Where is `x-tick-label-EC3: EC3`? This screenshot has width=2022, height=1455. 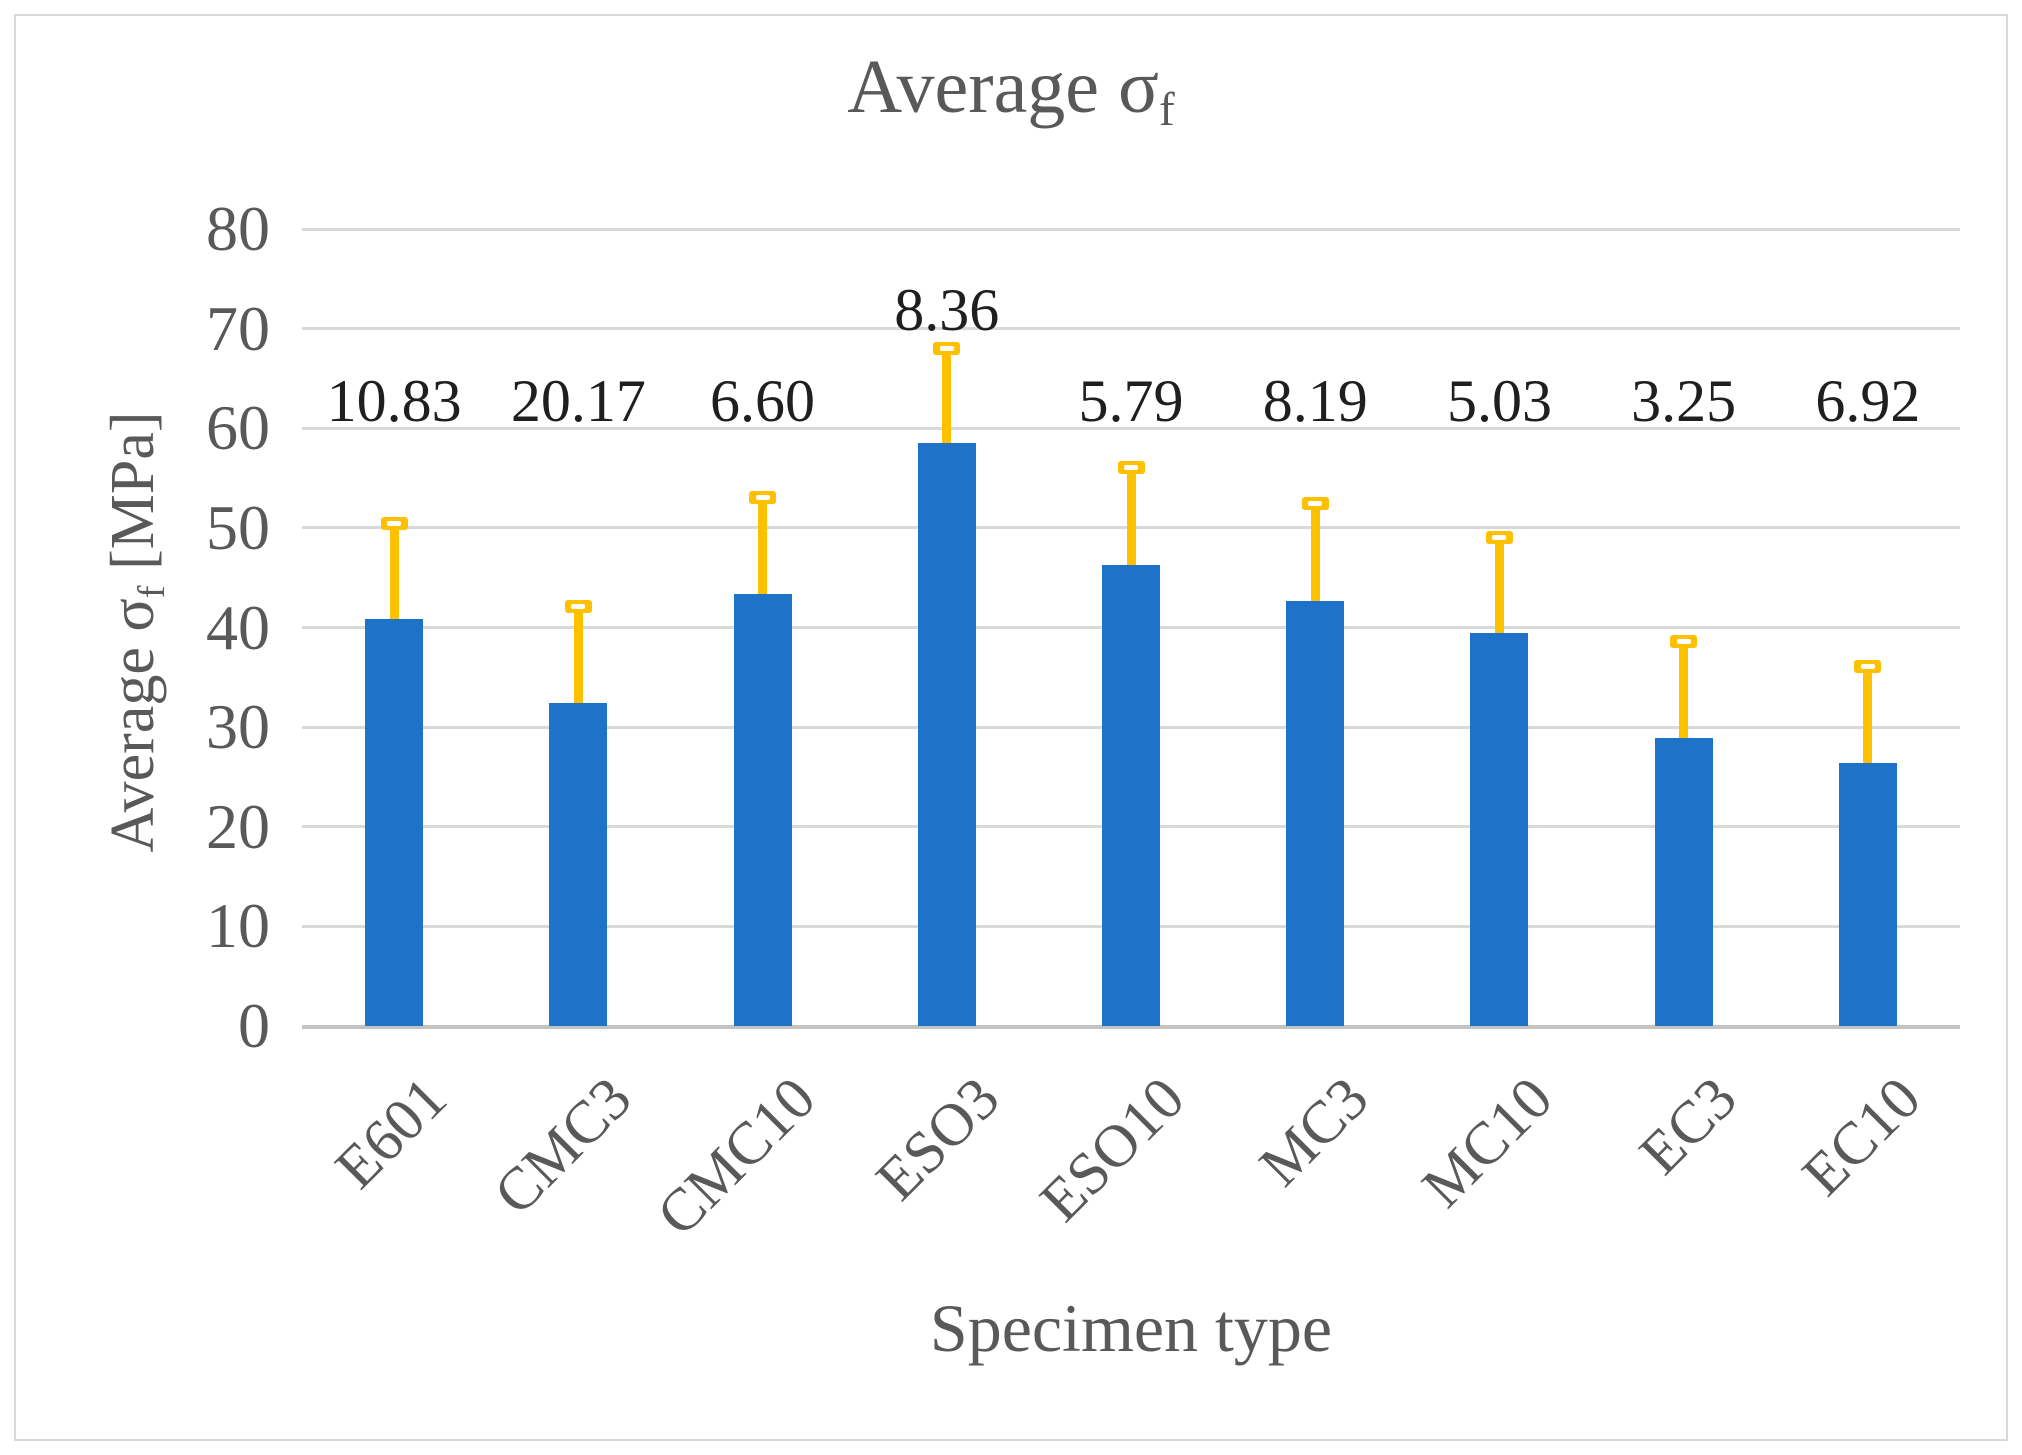
x-tick-label-EC3: EC3 is located at coordinates (1687, 1125).